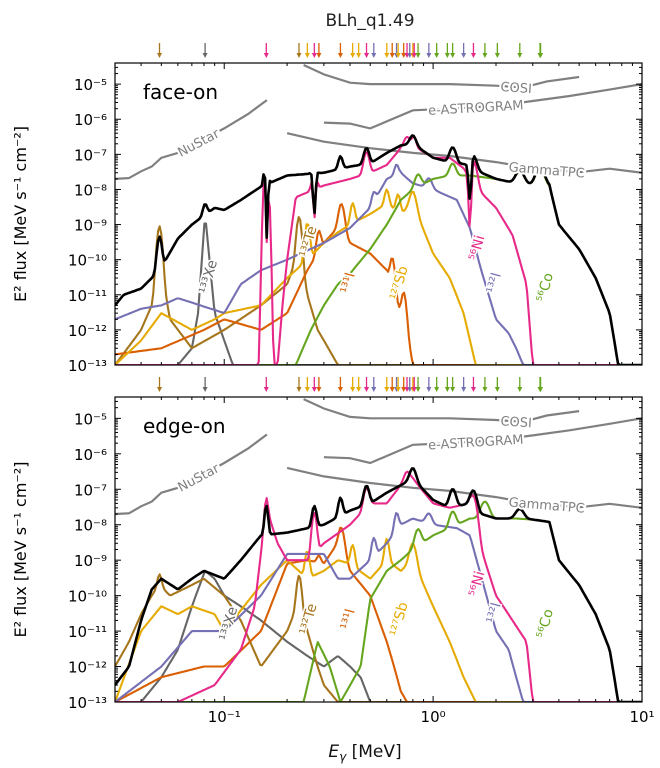  I want to click on x-axis-label: Eγ [MeV], so click(364, 753).